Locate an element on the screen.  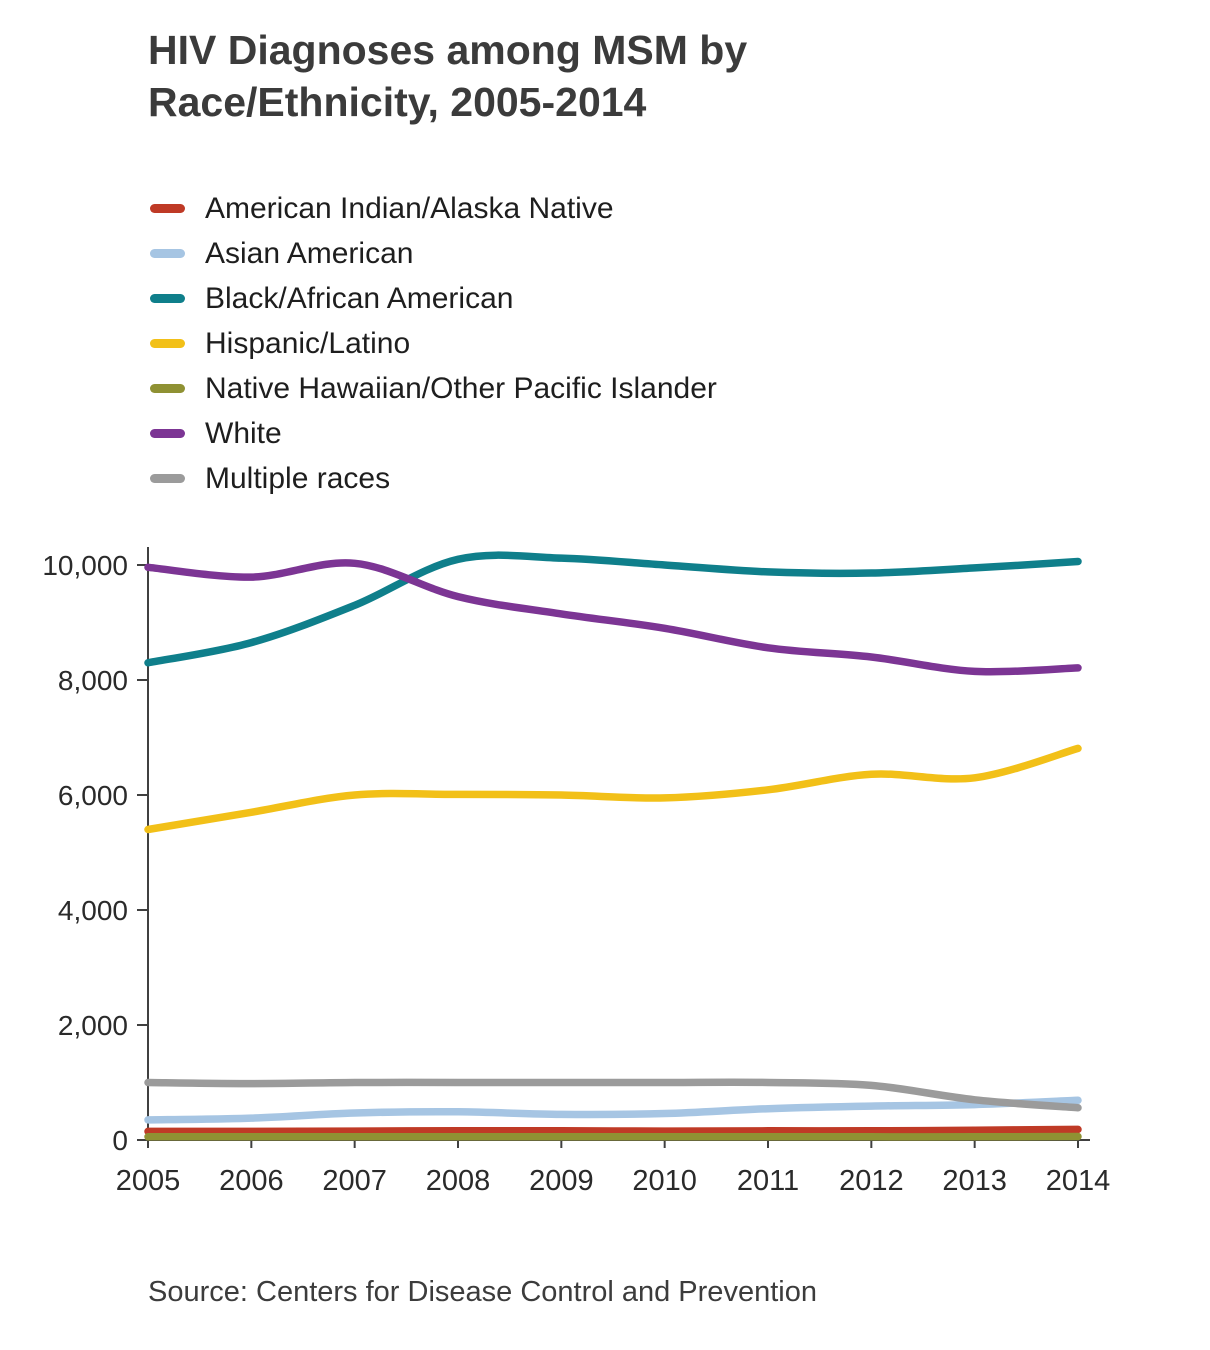
y-tick-label: 10,000 is located at coordinates (85, 565).